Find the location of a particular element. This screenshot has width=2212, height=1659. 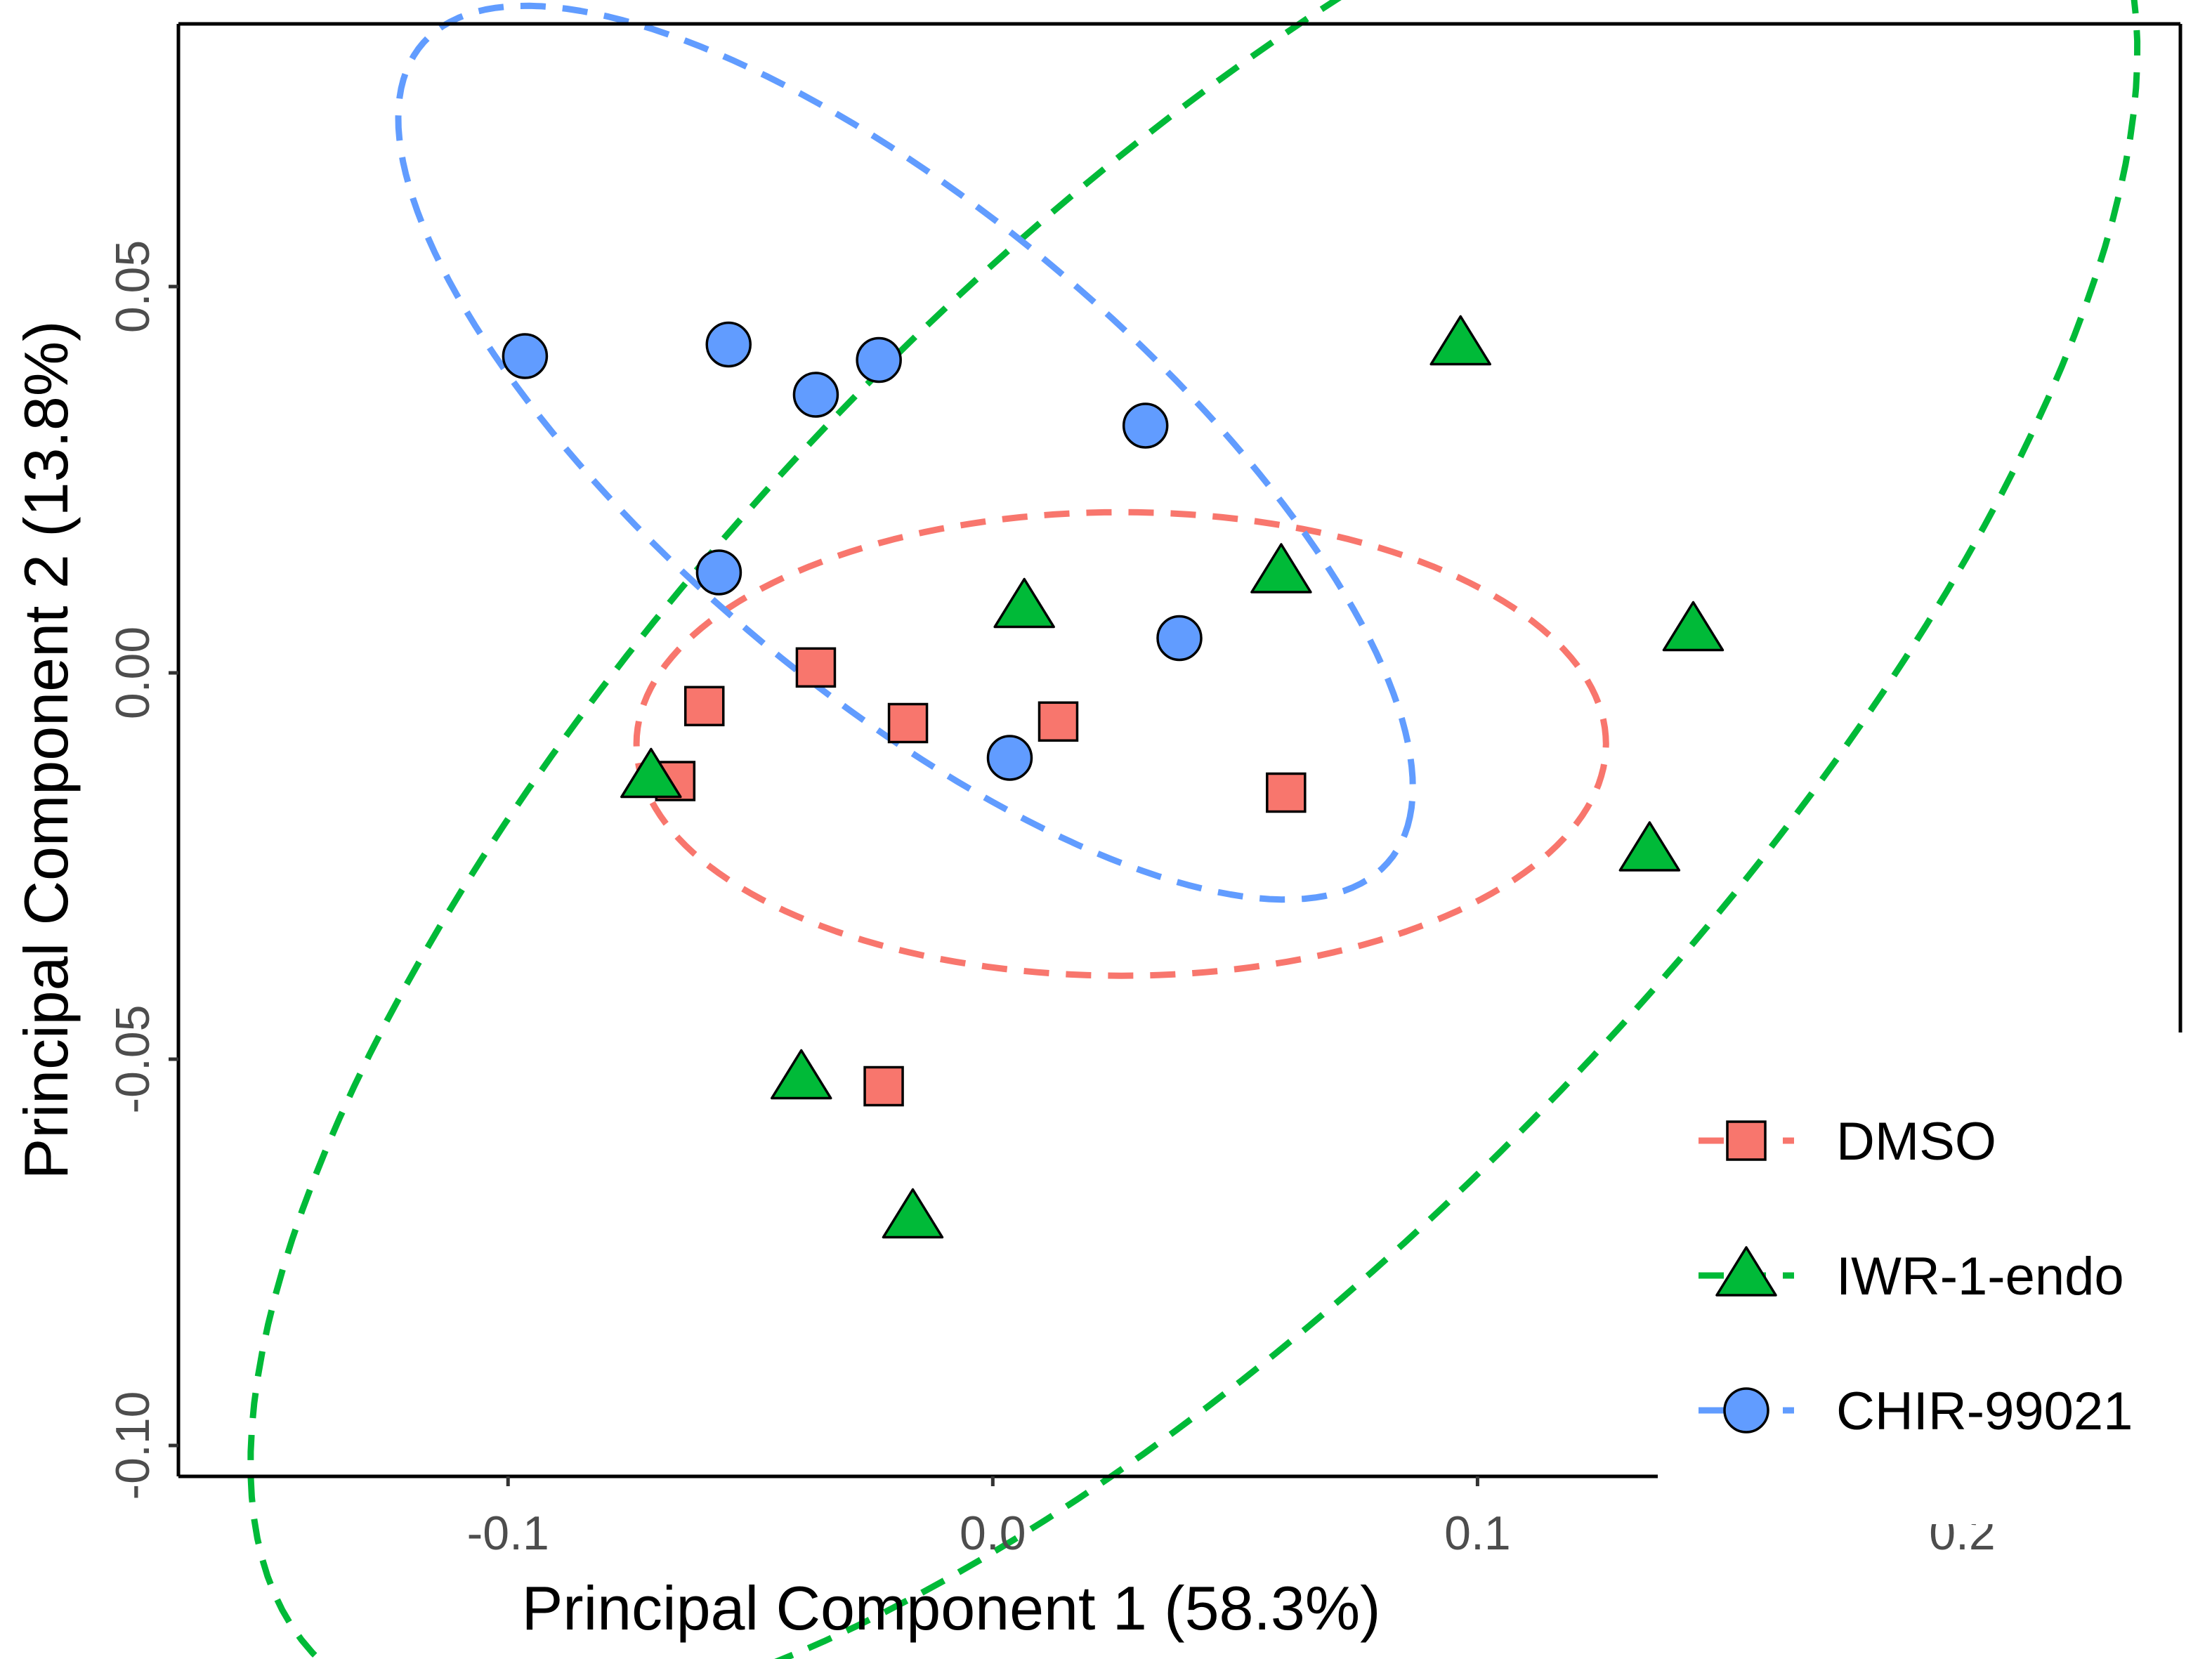

y-tick-label: -0.10 is located at coordinates (132, 1445).